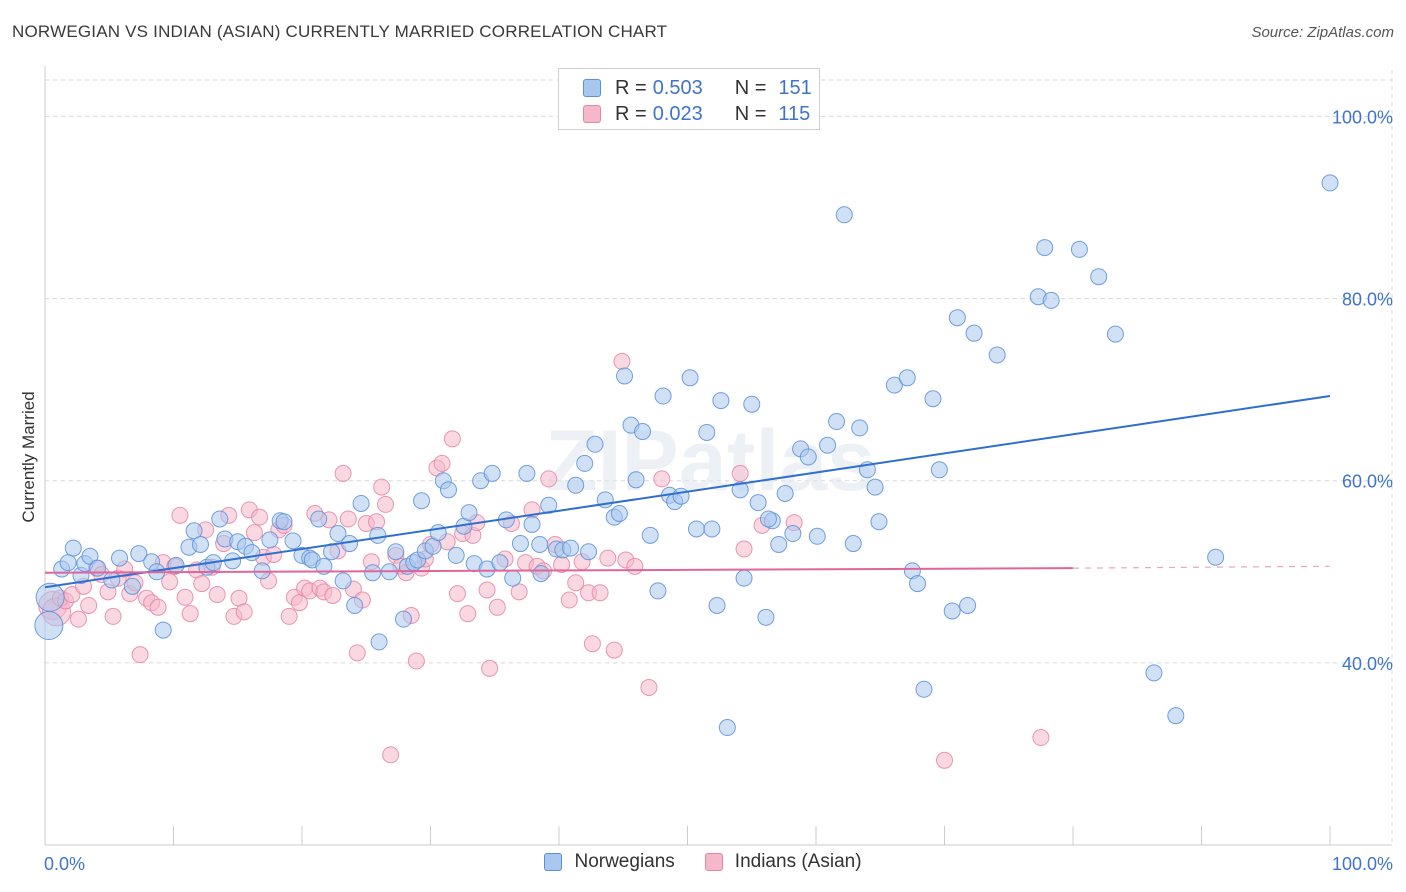  Describe the element at coordinates (677, 87) in the screenshot. I see `r-value: 0.503` at that location.